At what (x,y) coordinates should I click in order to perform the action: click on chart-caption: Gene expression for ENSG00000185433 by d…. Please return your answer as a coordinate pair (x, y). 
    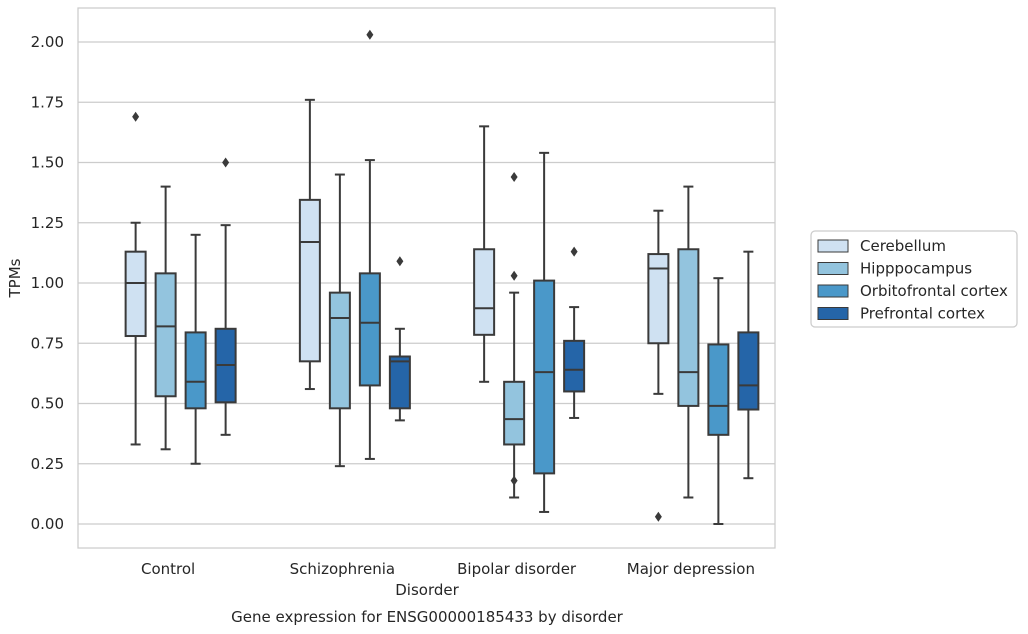
    Looking at the image, I should click on (427, 617).